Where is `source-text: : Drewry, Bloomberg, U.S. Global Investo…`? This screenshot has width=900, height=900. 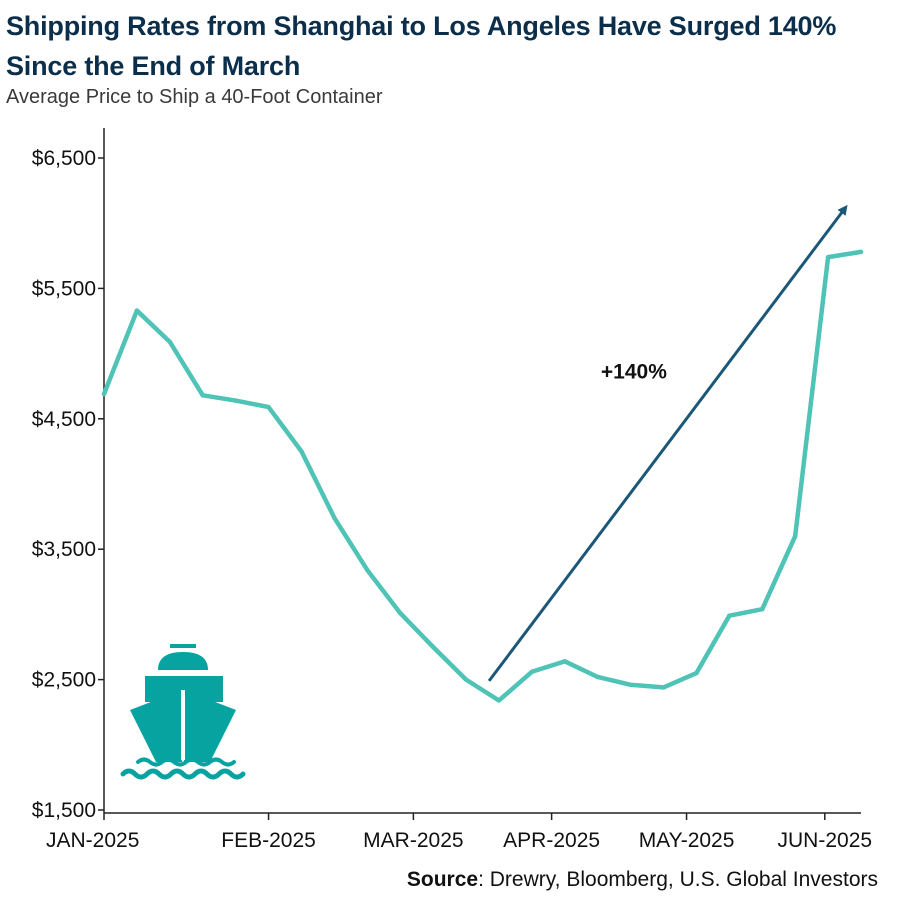
source-text: : Drewry, Bloomberg, U.S. Global Investo… is located at coordinates (678, 879).